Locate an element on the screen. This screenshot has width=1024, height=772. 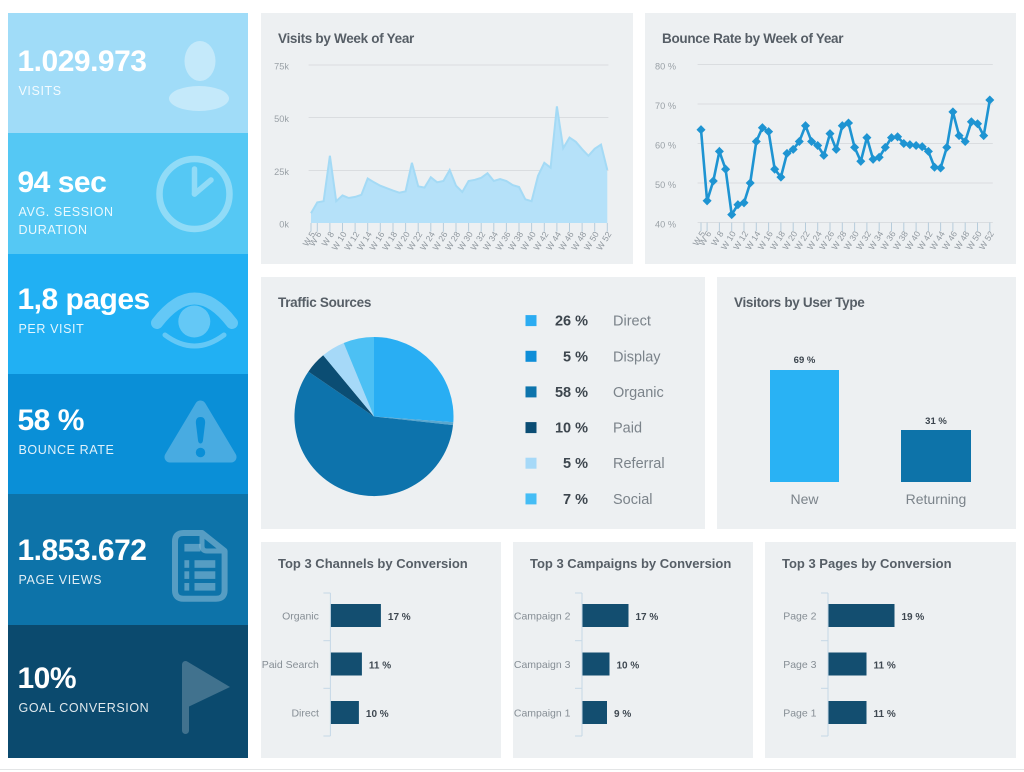
svg-text: Campaign 2 is located at coordinates (542, 617).